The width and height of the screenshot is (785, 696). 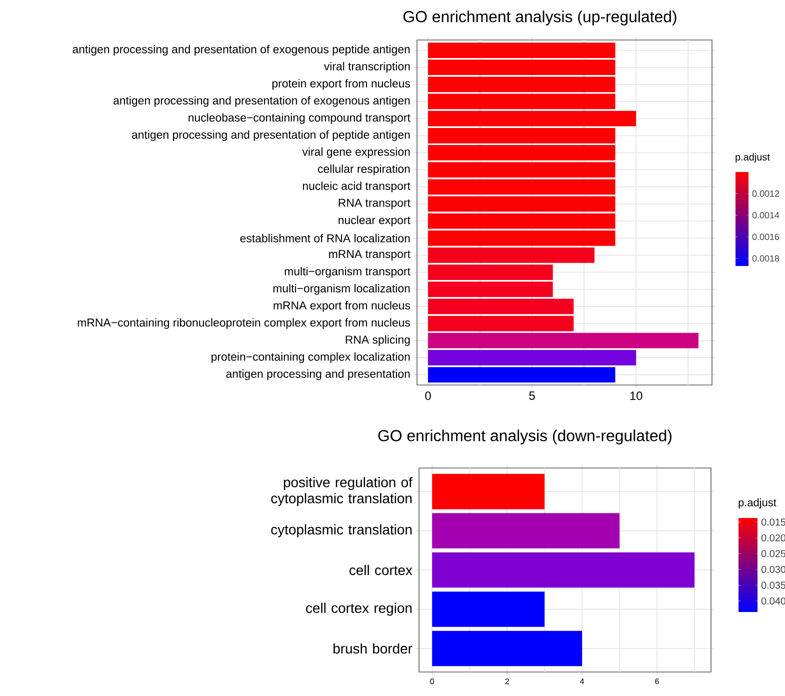 What do you see at coordinates (525, 437) in the screenshot?
I see `chart-title: GO enrichment analysis (down-regulated)` at bounding box center [525, 437].